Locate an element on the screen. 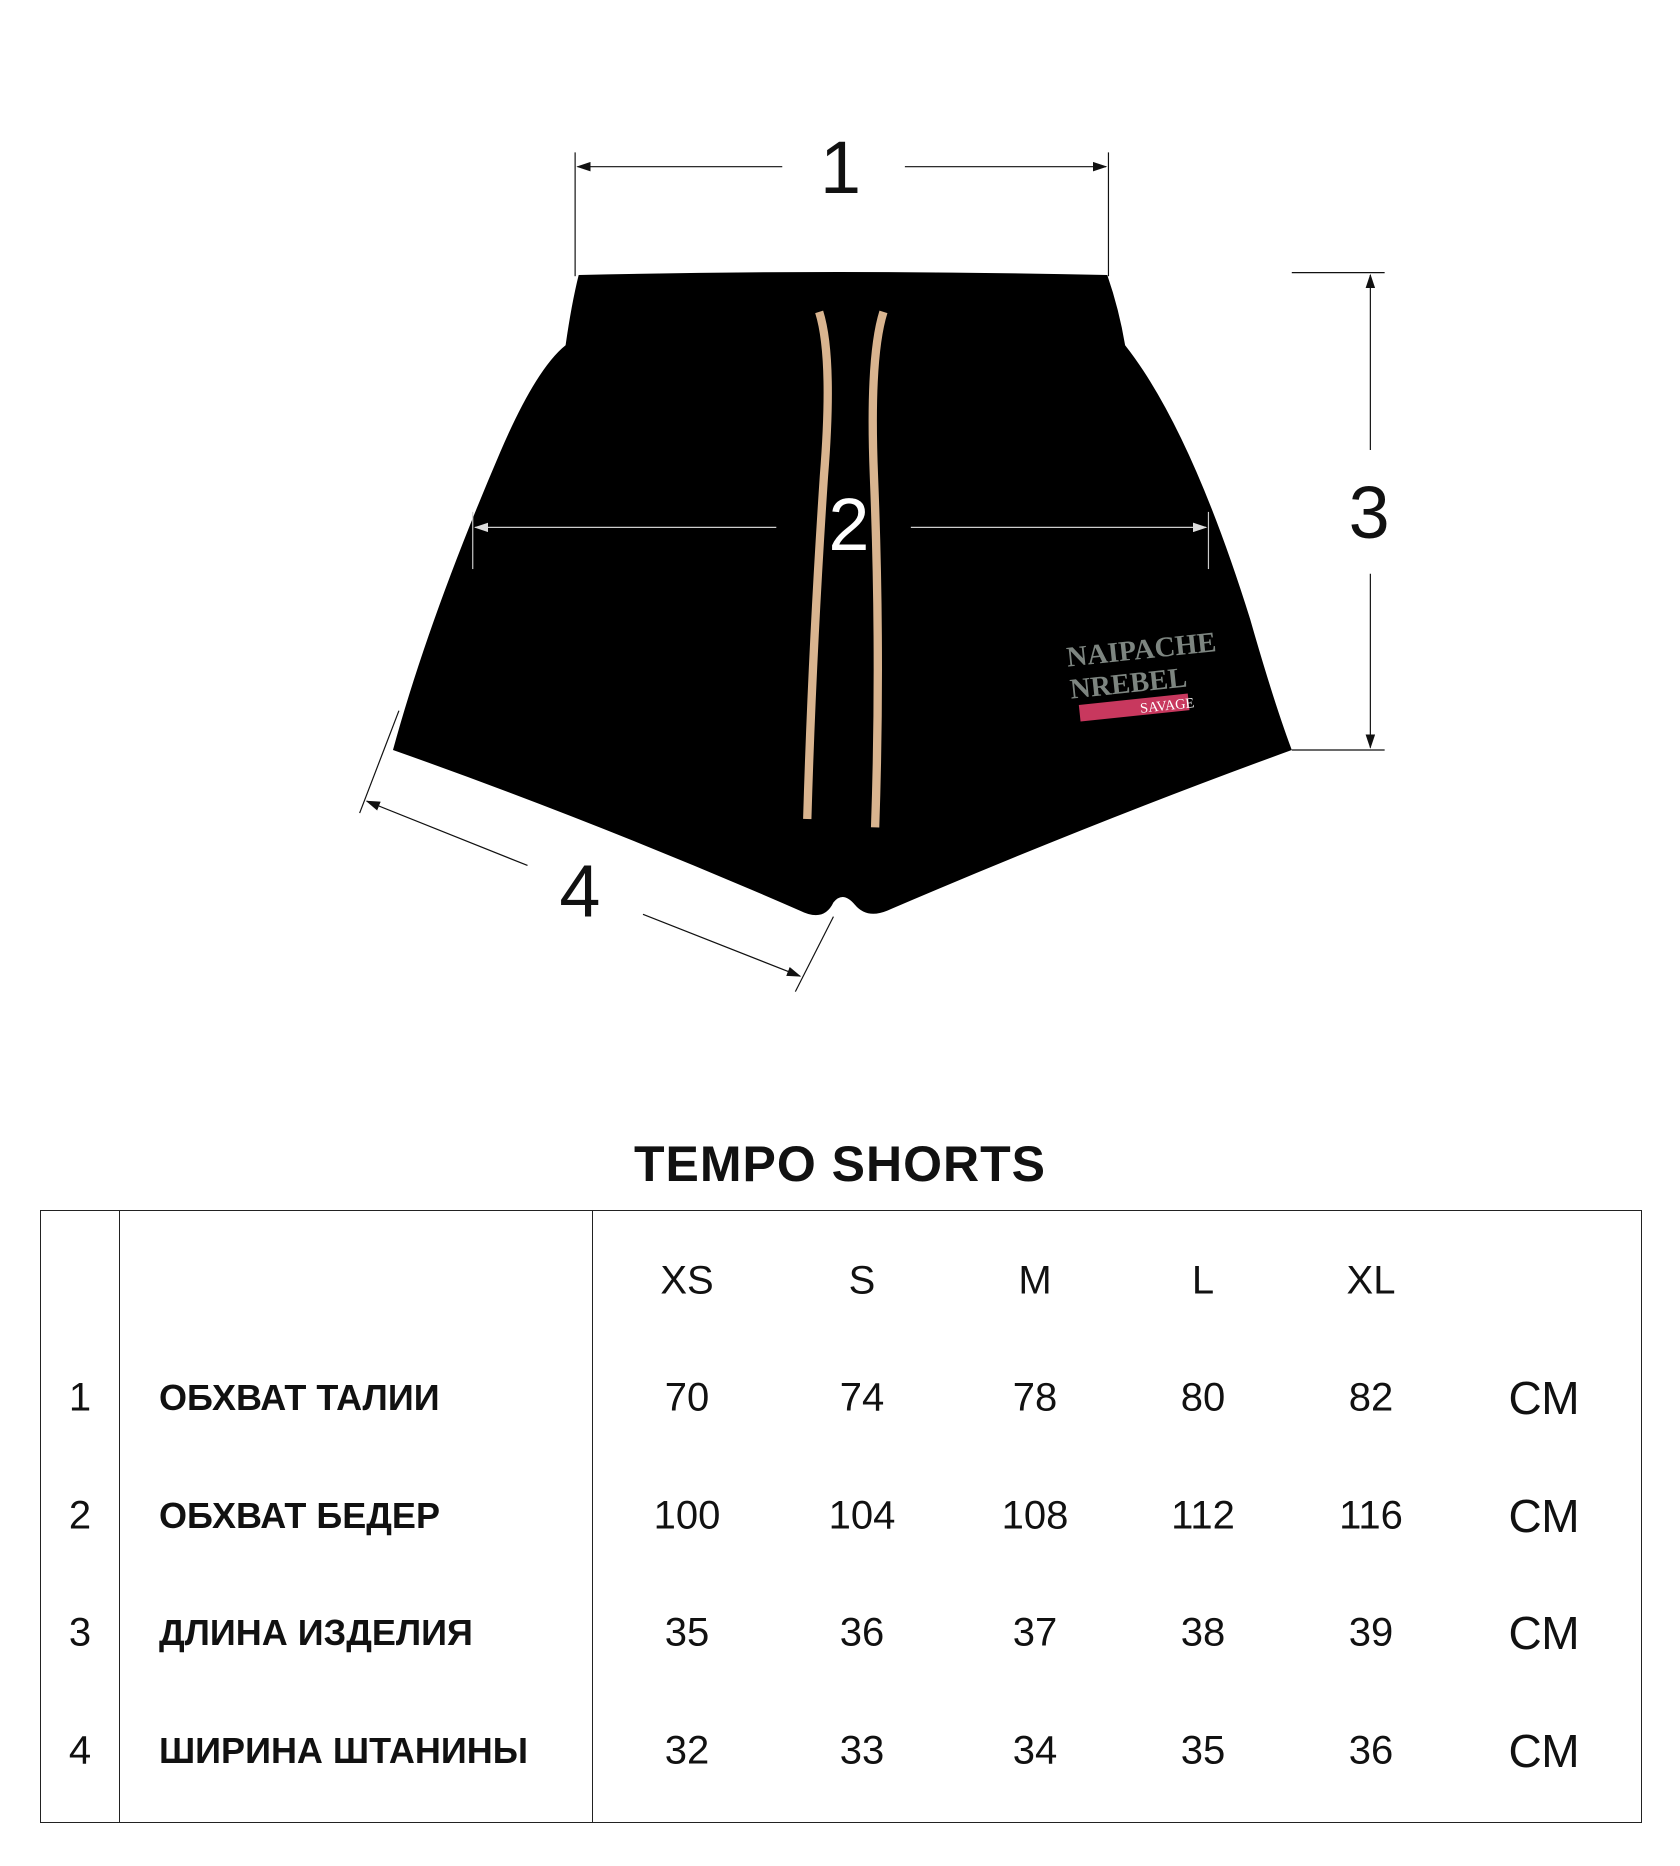 This screenshot has width=1680, height=1866. row-label: ОБХВАТ ТАЛИИ is located at coordinates (299, 1397).